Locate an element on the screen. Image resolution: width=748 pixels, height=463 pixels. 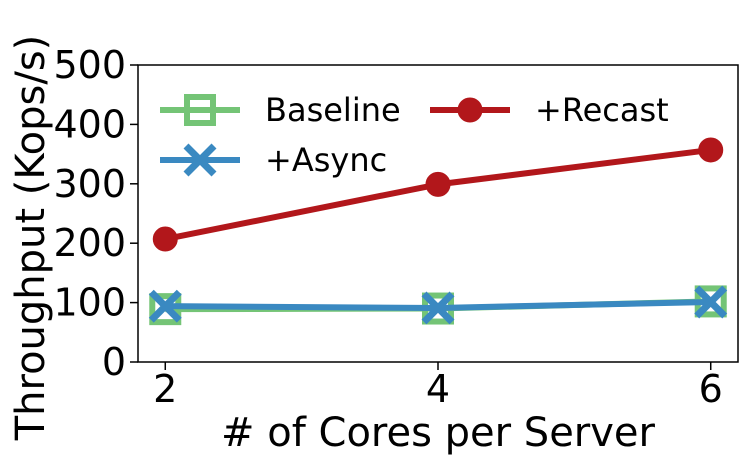
legend-swatch-marker-stroke-b is located at coordinates (200, 160).